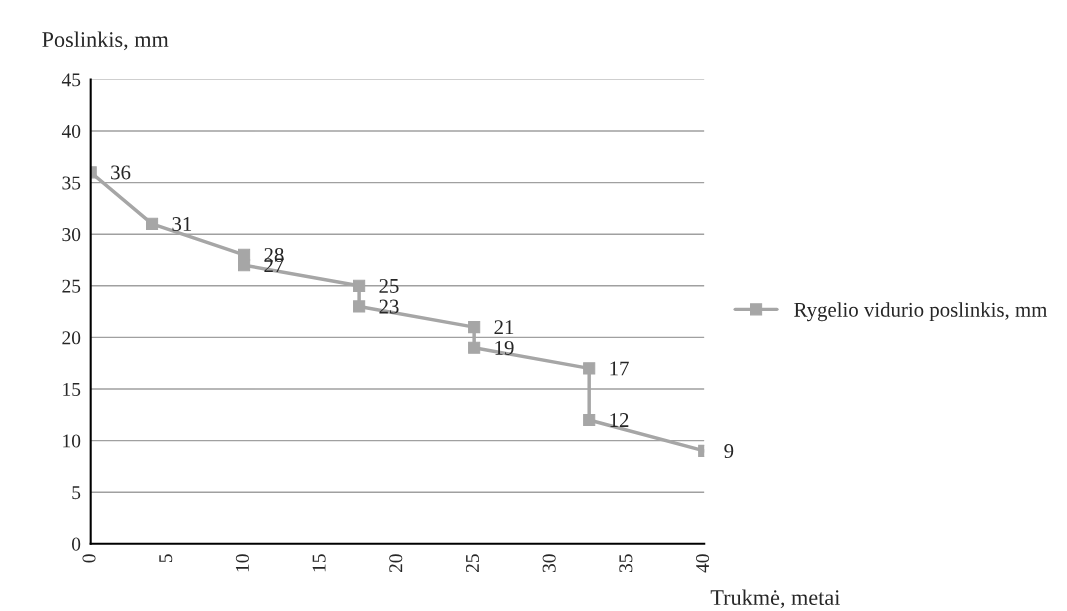 The height and width of the screenshot is (611, 1067). What do you see at coordinates (775, 599) in the screenshot?
I see `x-axis-title: Trukmė, metai` at bounding box center [775, 599].